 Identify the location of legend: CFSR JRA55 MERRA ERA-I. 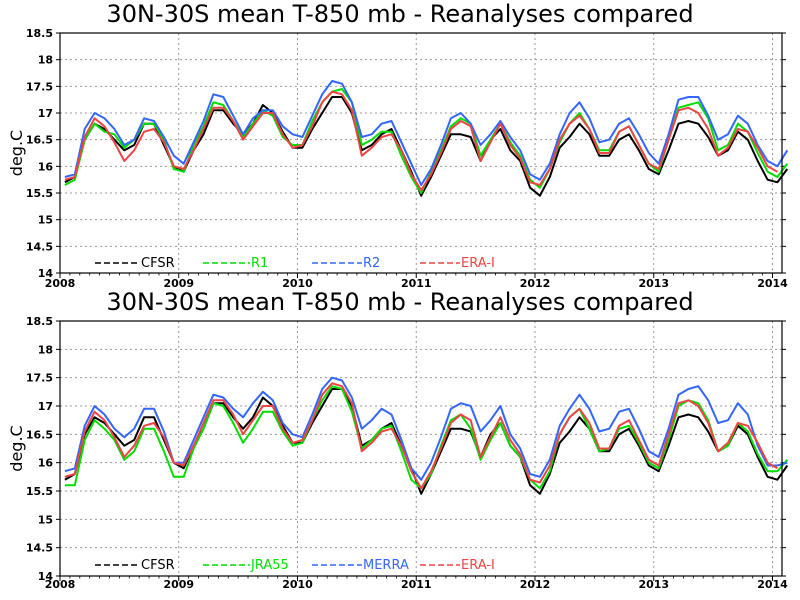
(295, 565).